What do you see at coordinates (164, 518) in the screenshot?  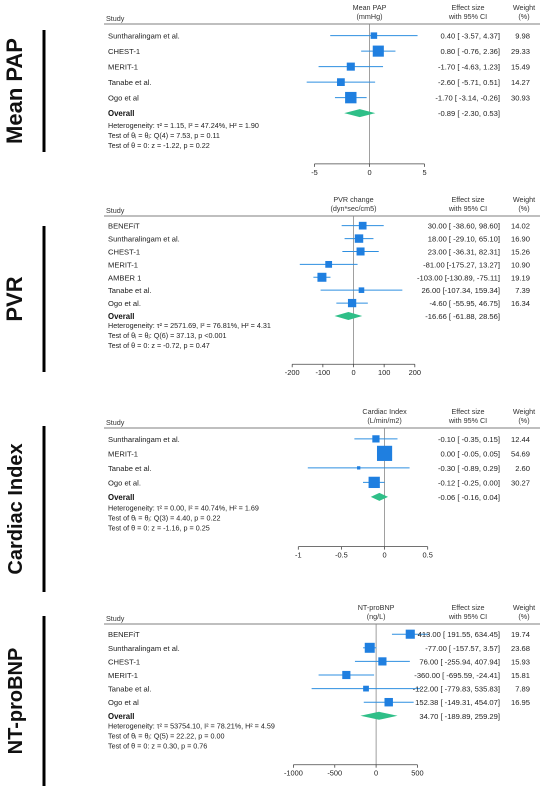 I see `heterogeneity-stat: Test of θᵢ = θⱼ: Q(3) = 4.40, p = 0.22` at bounding box center [164, 518].